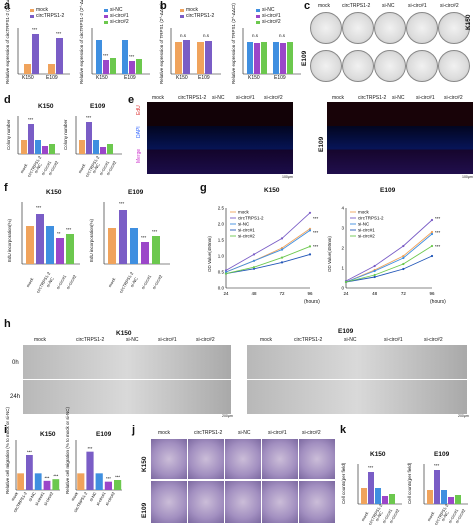 This screenshot has height=530, width=474. What do you see at coordinates (266, 340) in the screenshot?
I see `h-label-mock-2: mock` at bounding box center [266, 340].